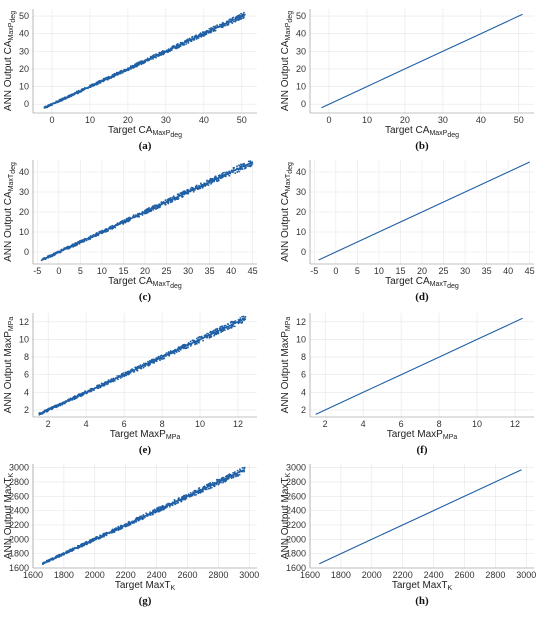 The image size is (550, 623). I want to click on x-tick-label: 1800, so click(64, 575).